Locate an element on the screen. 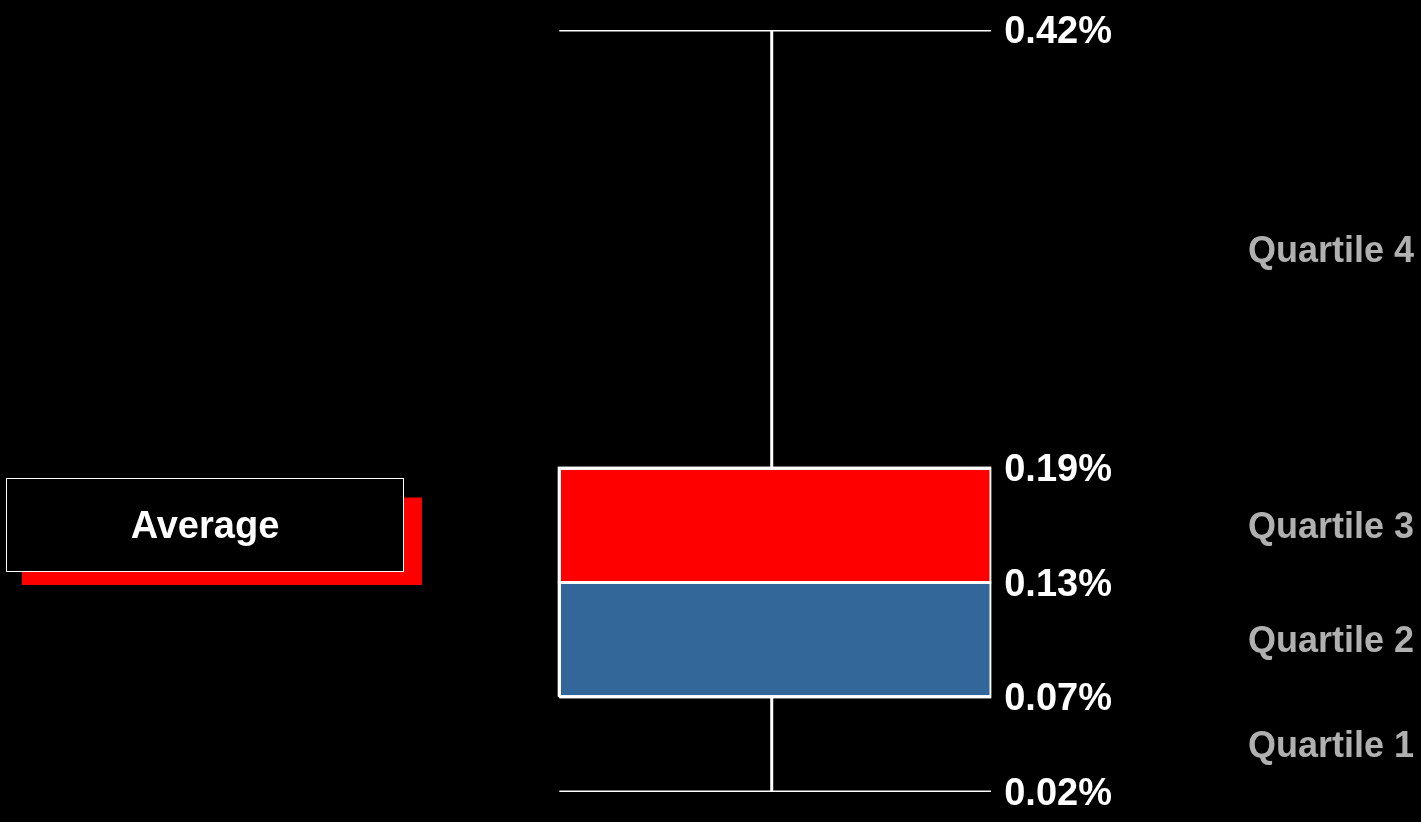 This screenshot has width=1421, height=822. y-tick-label: 0.13% is located at coordinates (1058, 582).